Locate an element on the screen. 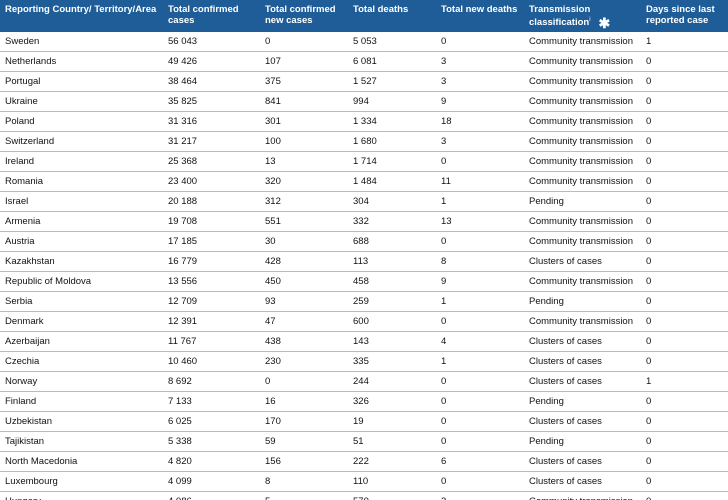 The width and height of the screenshot is (728, 500). table-row: Israel 20 188 312 304 1 Pending 0 is located at coordinates (364, 202).